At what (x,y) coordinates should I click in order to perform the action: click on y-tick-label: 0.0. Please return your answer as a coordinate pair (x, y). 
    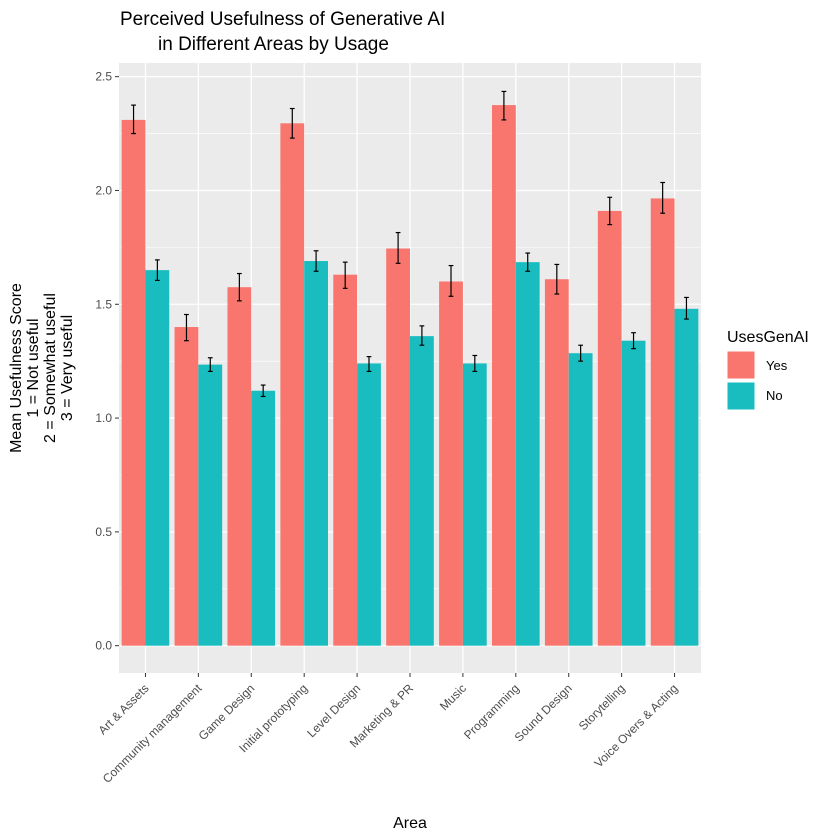
    Looking at the image, I should click on (103, 646).